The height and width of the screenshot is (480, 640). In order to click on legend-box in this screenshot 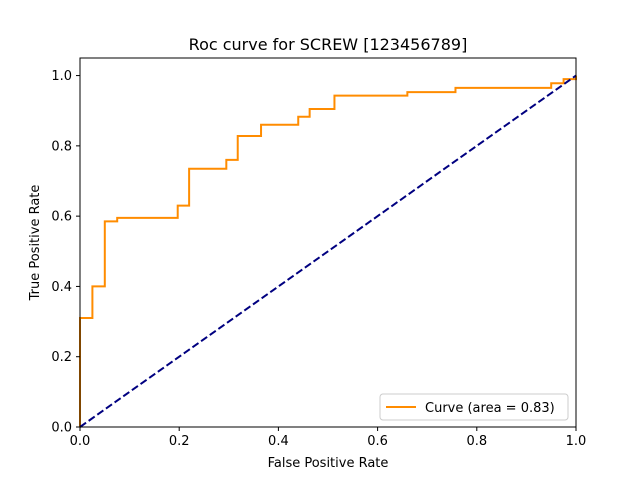, I will do `click(474, 407)`.